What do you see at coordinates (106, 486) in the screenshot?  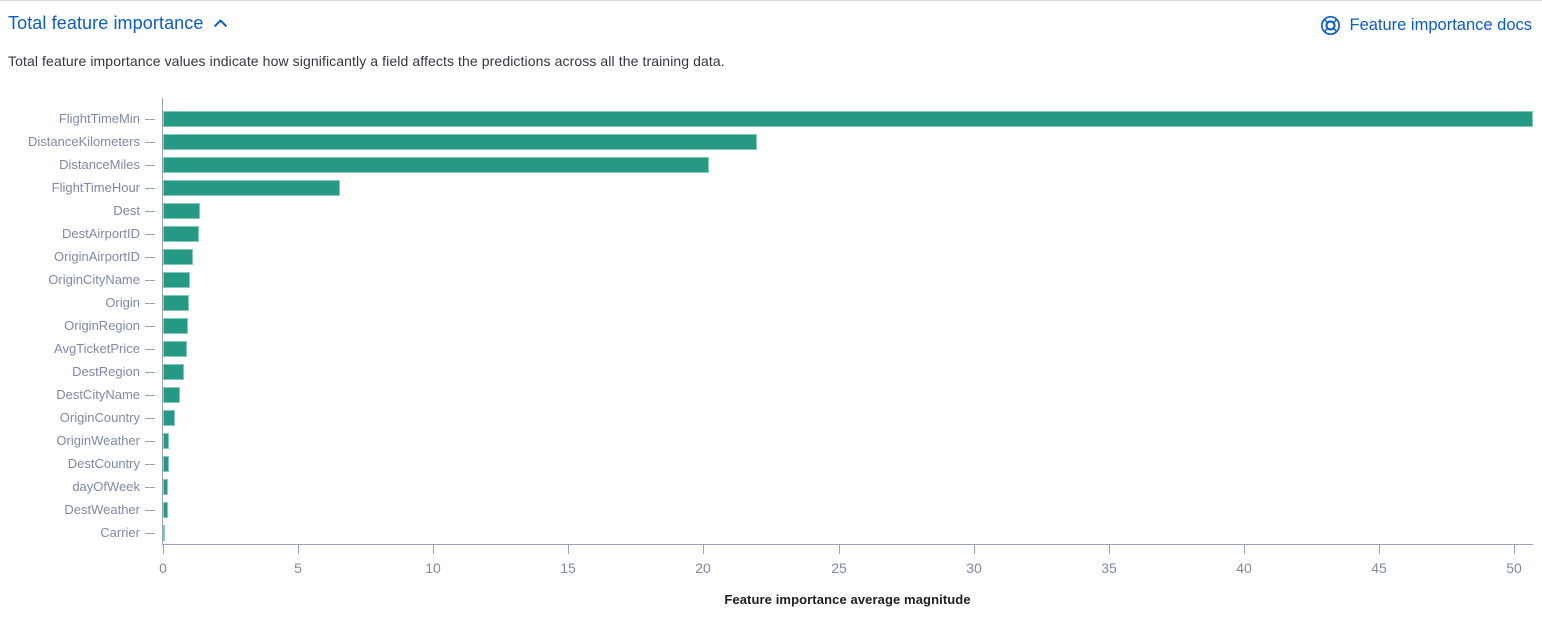 I see `y-axis-category-label: dayOfWeek` at bounding box center [106, 486].